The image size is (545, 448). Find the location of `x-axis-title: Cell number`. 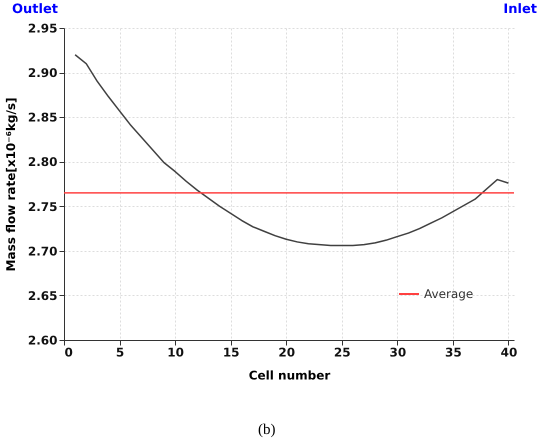

x-axis-title: Cell number is located at coordinates (289, 375).